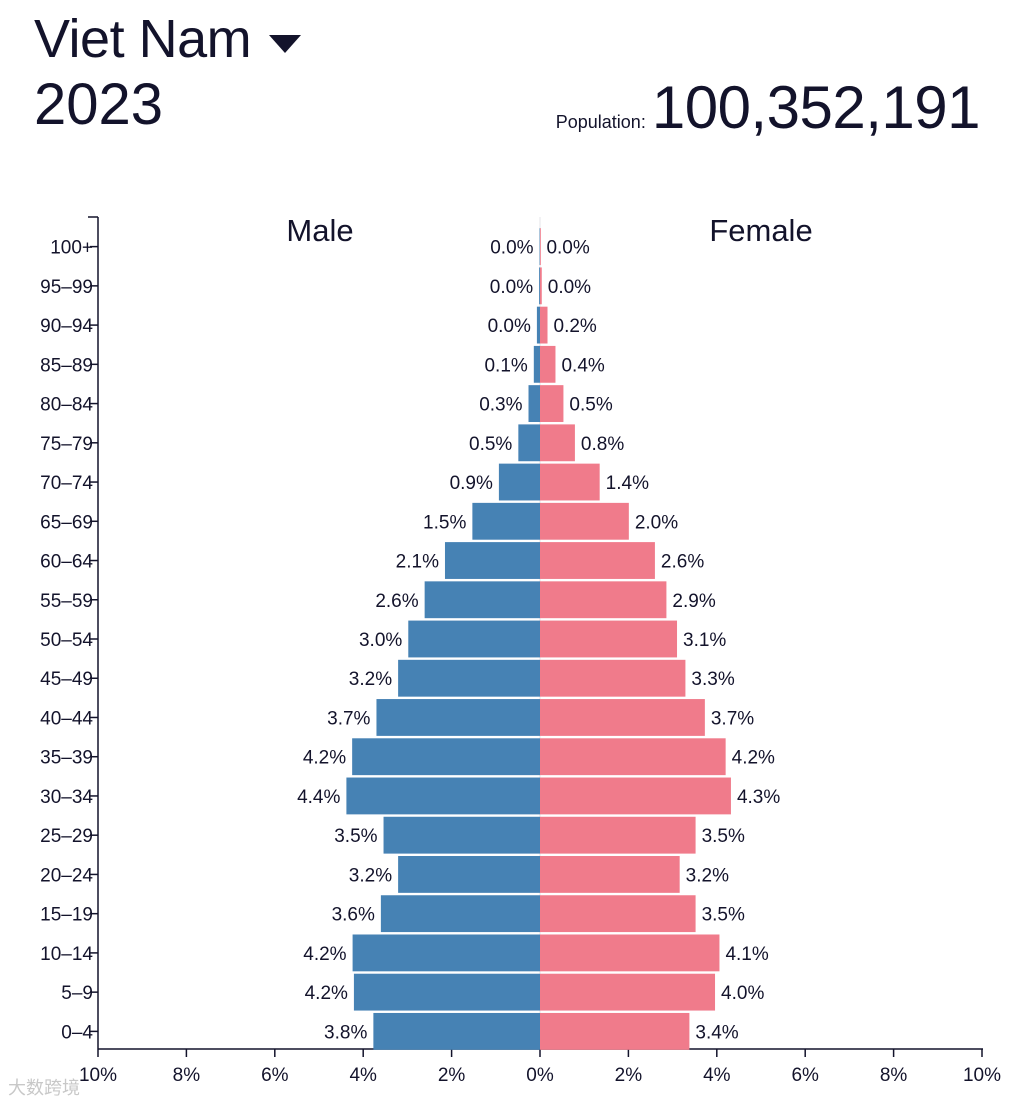  I want to click on x-tick-label-2: 6%, so click(275, 1075).